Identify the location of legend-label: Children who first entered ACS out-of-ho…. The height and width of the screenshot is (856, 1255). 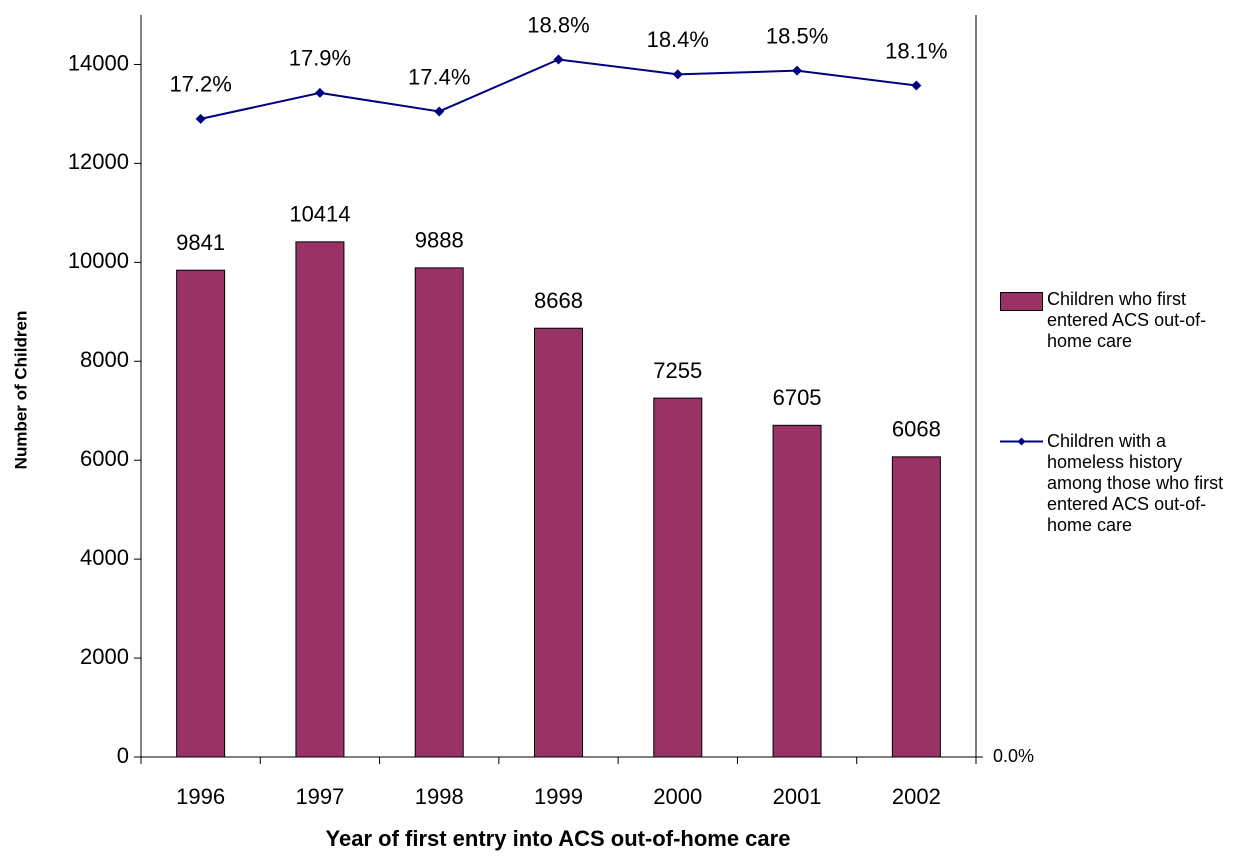
(1127, 320).